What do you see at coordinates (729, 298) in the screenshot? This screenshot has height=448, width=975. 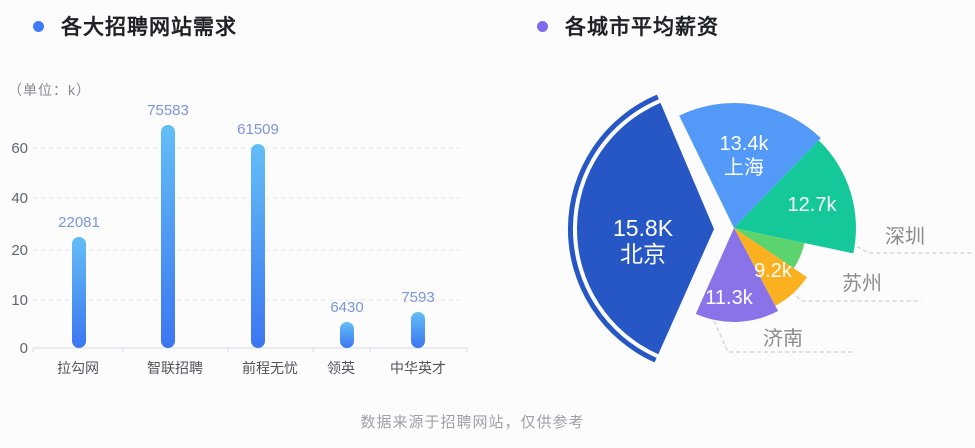 I see `pie-inside-label: 11.3k` at bounding box center [729, 298].